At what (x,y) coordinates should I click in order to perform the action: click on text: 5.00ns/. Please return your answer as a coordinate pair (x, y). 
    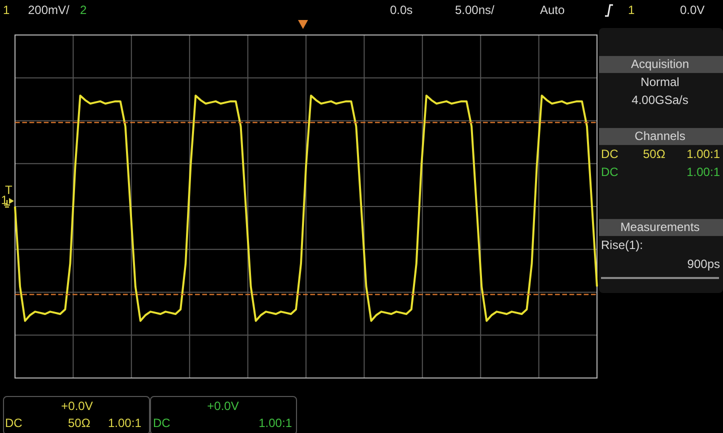
    Looking at the image, I should click on (474, 10).